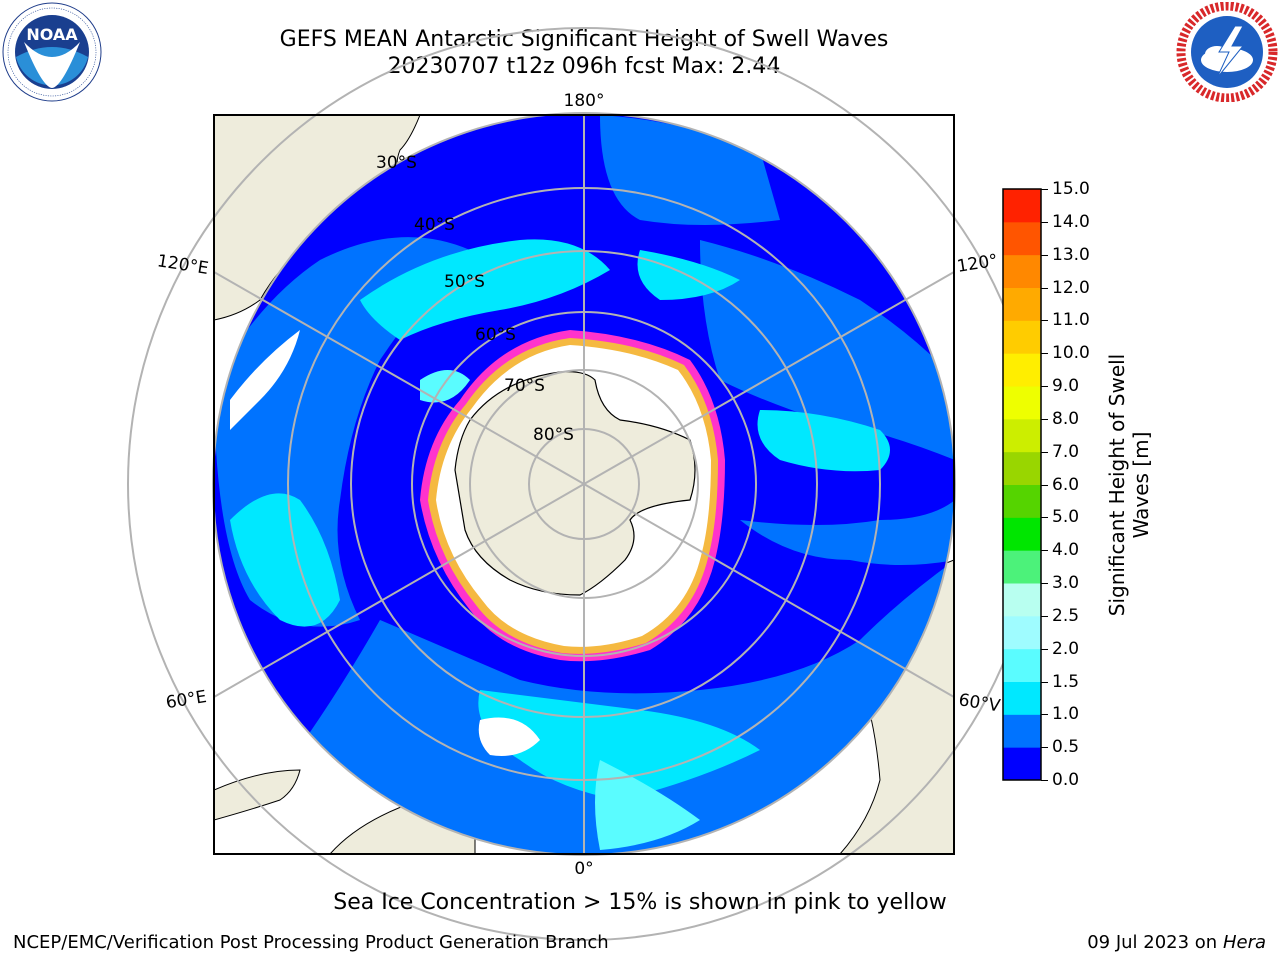  What do you see at coordinates (979, 703) in the screenshot?
I see `lon-label-60w: 60°V` at bounding box center [979, 703].